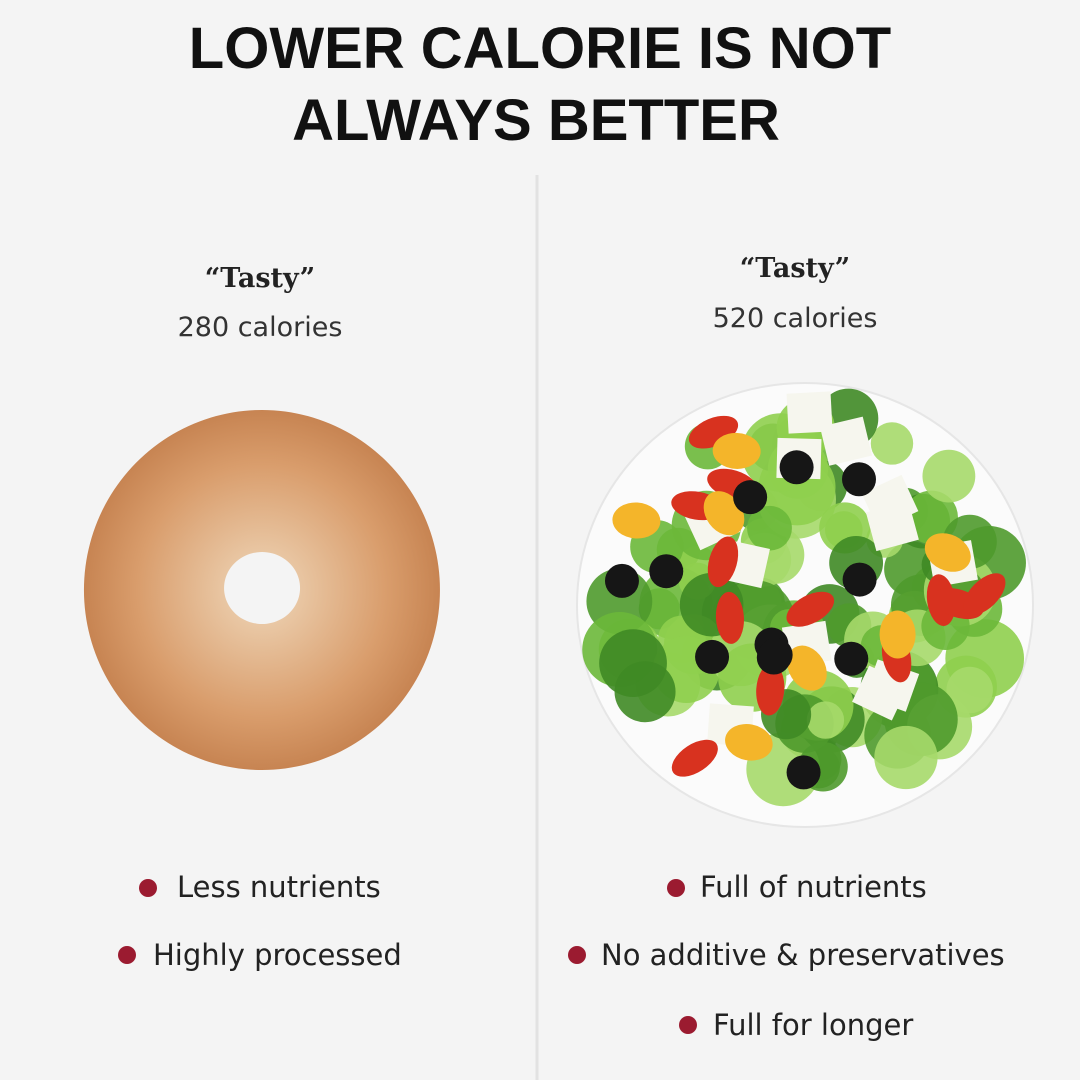 The width and height of the screenshot is (1080, 1080). I want to click on calories: 280 calories, so click(260, 327).